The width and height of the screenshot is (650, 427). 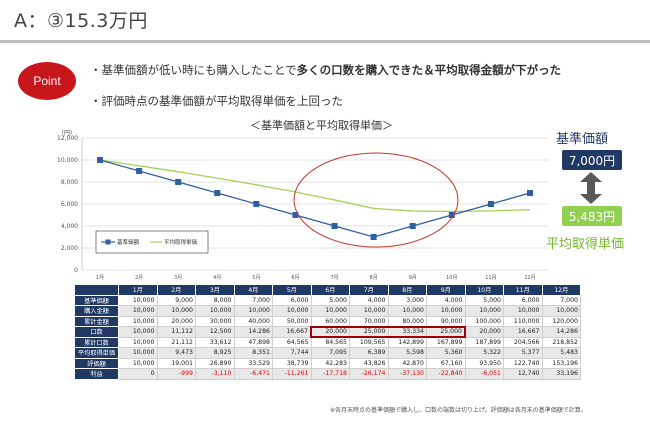 What do you see at coordinates (215, 353) in the screenshot?
I see `table-cell: 8,925` at bounding box center [215, 353].